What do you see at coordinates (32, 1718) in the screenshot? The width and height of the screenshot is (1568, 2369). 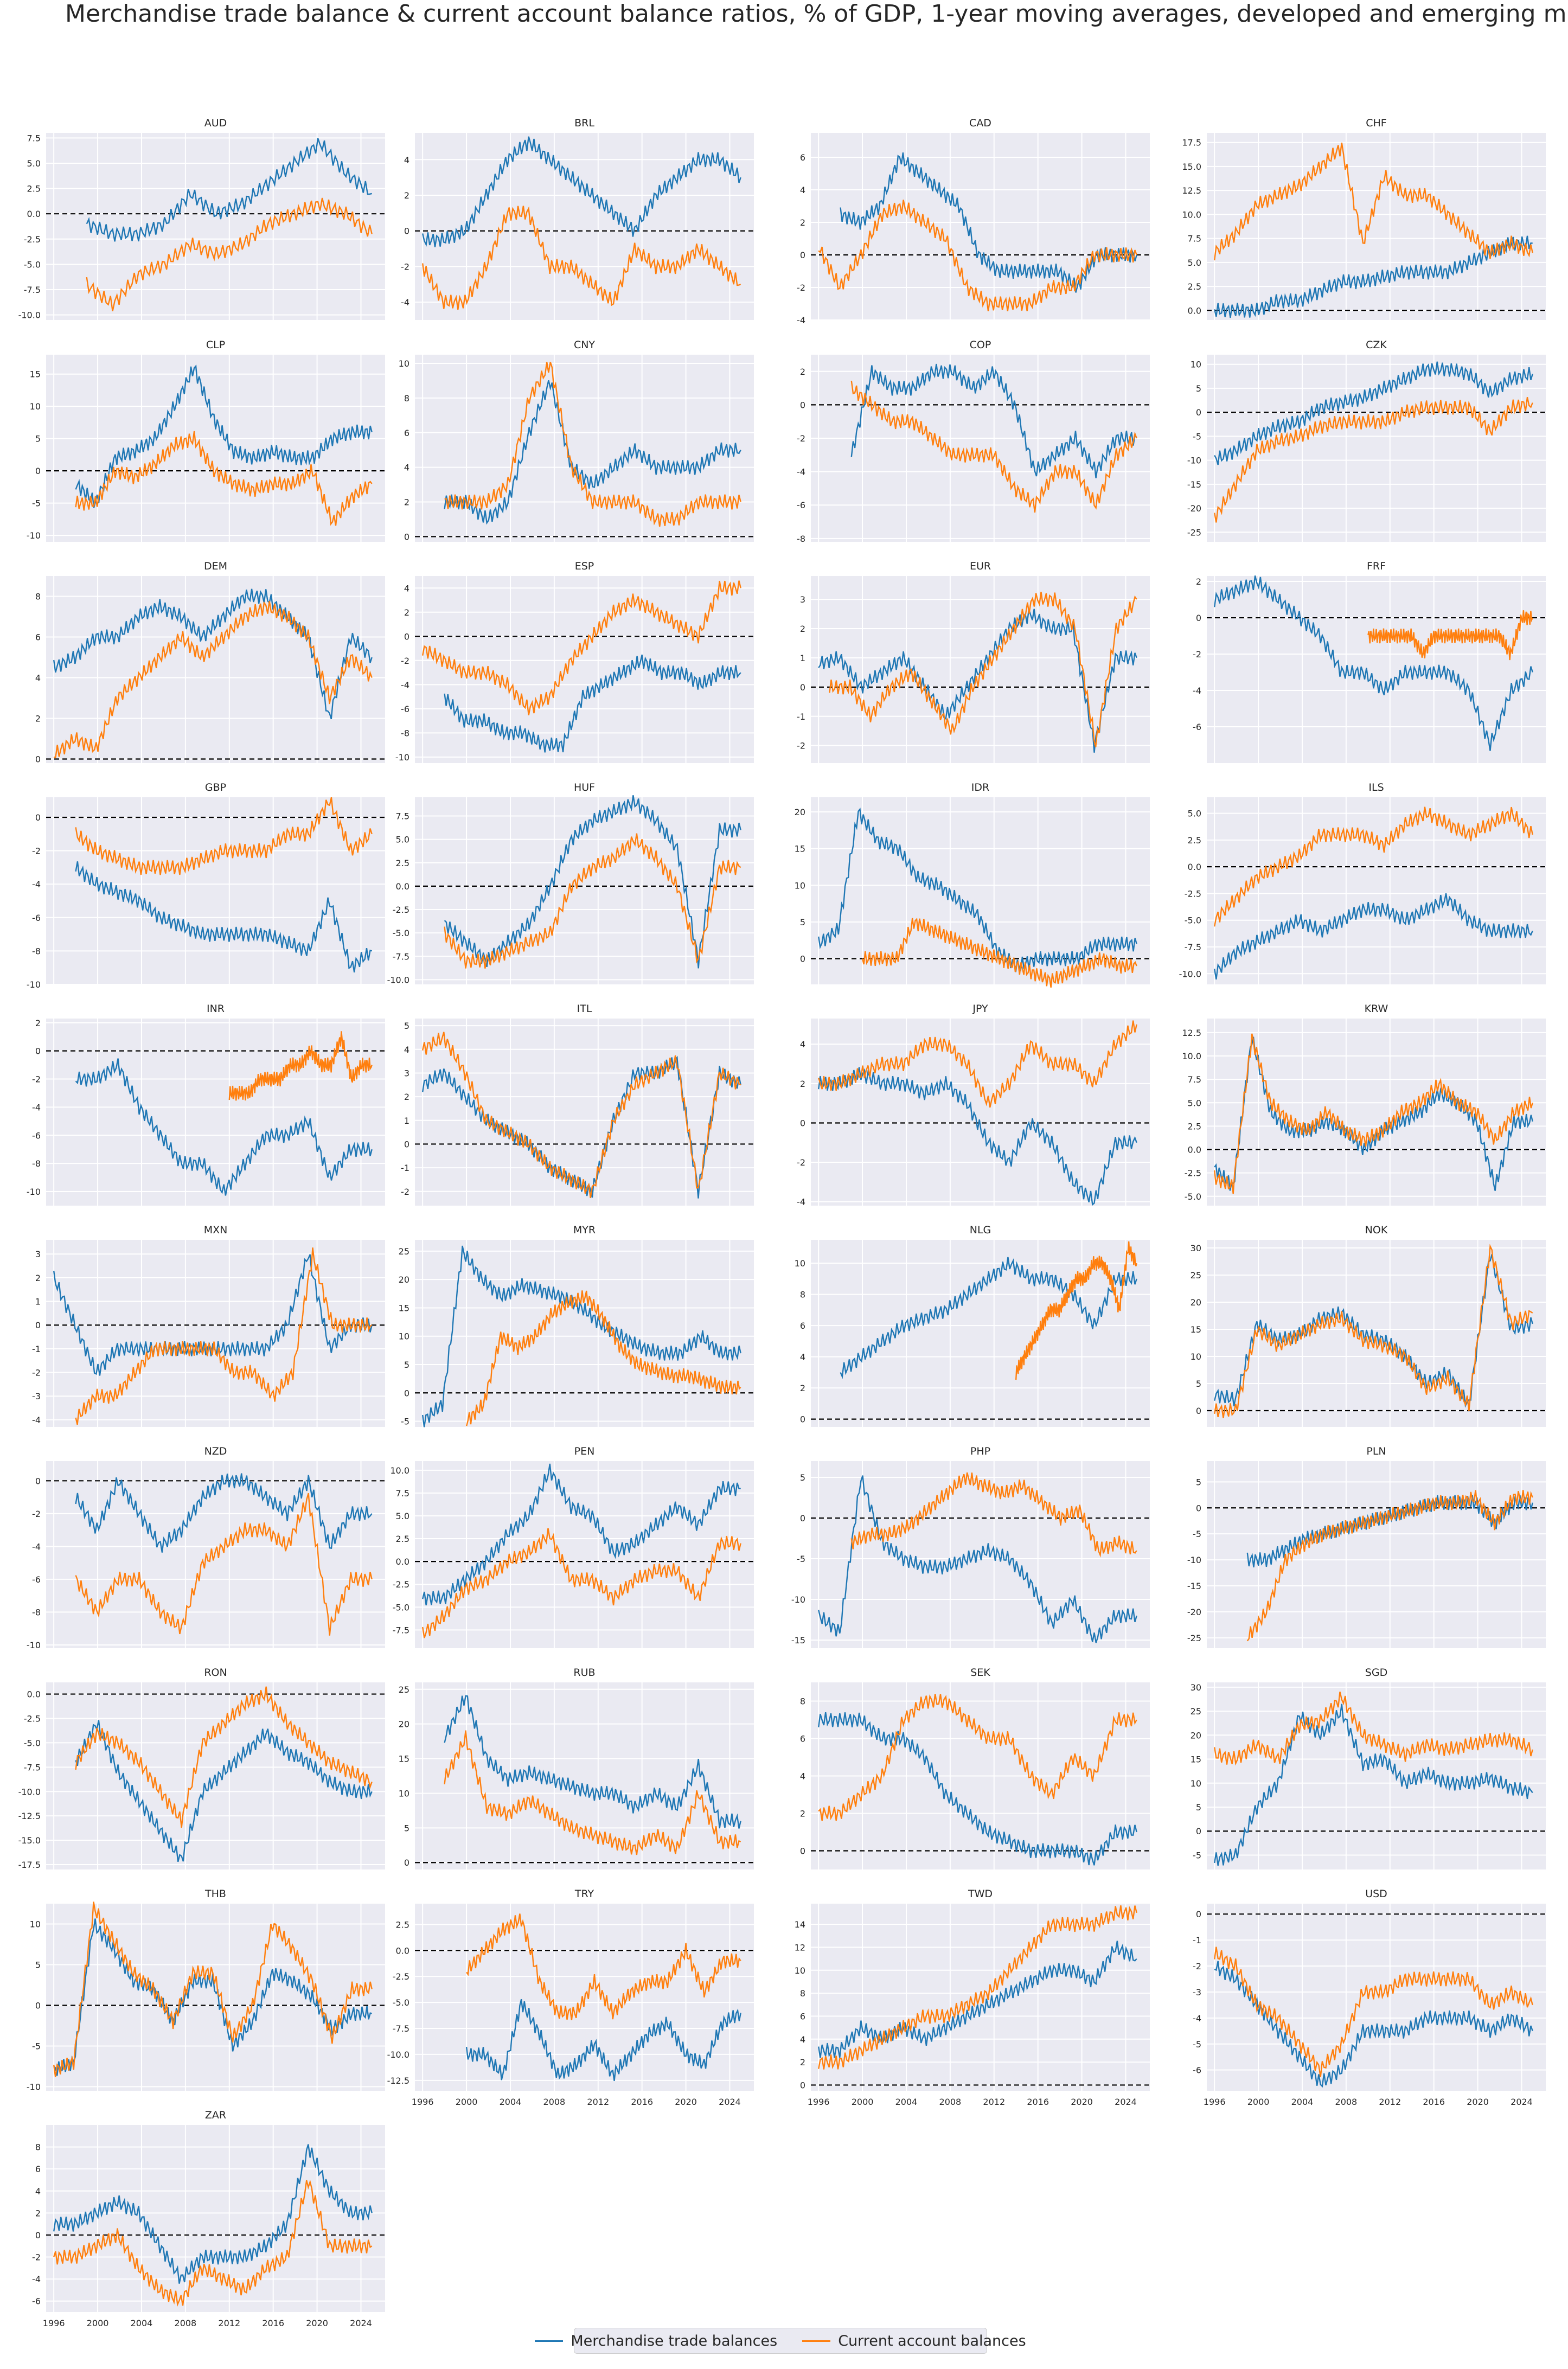 I see `y-tick-label: -2.5` at bounding box center [32, 1718].